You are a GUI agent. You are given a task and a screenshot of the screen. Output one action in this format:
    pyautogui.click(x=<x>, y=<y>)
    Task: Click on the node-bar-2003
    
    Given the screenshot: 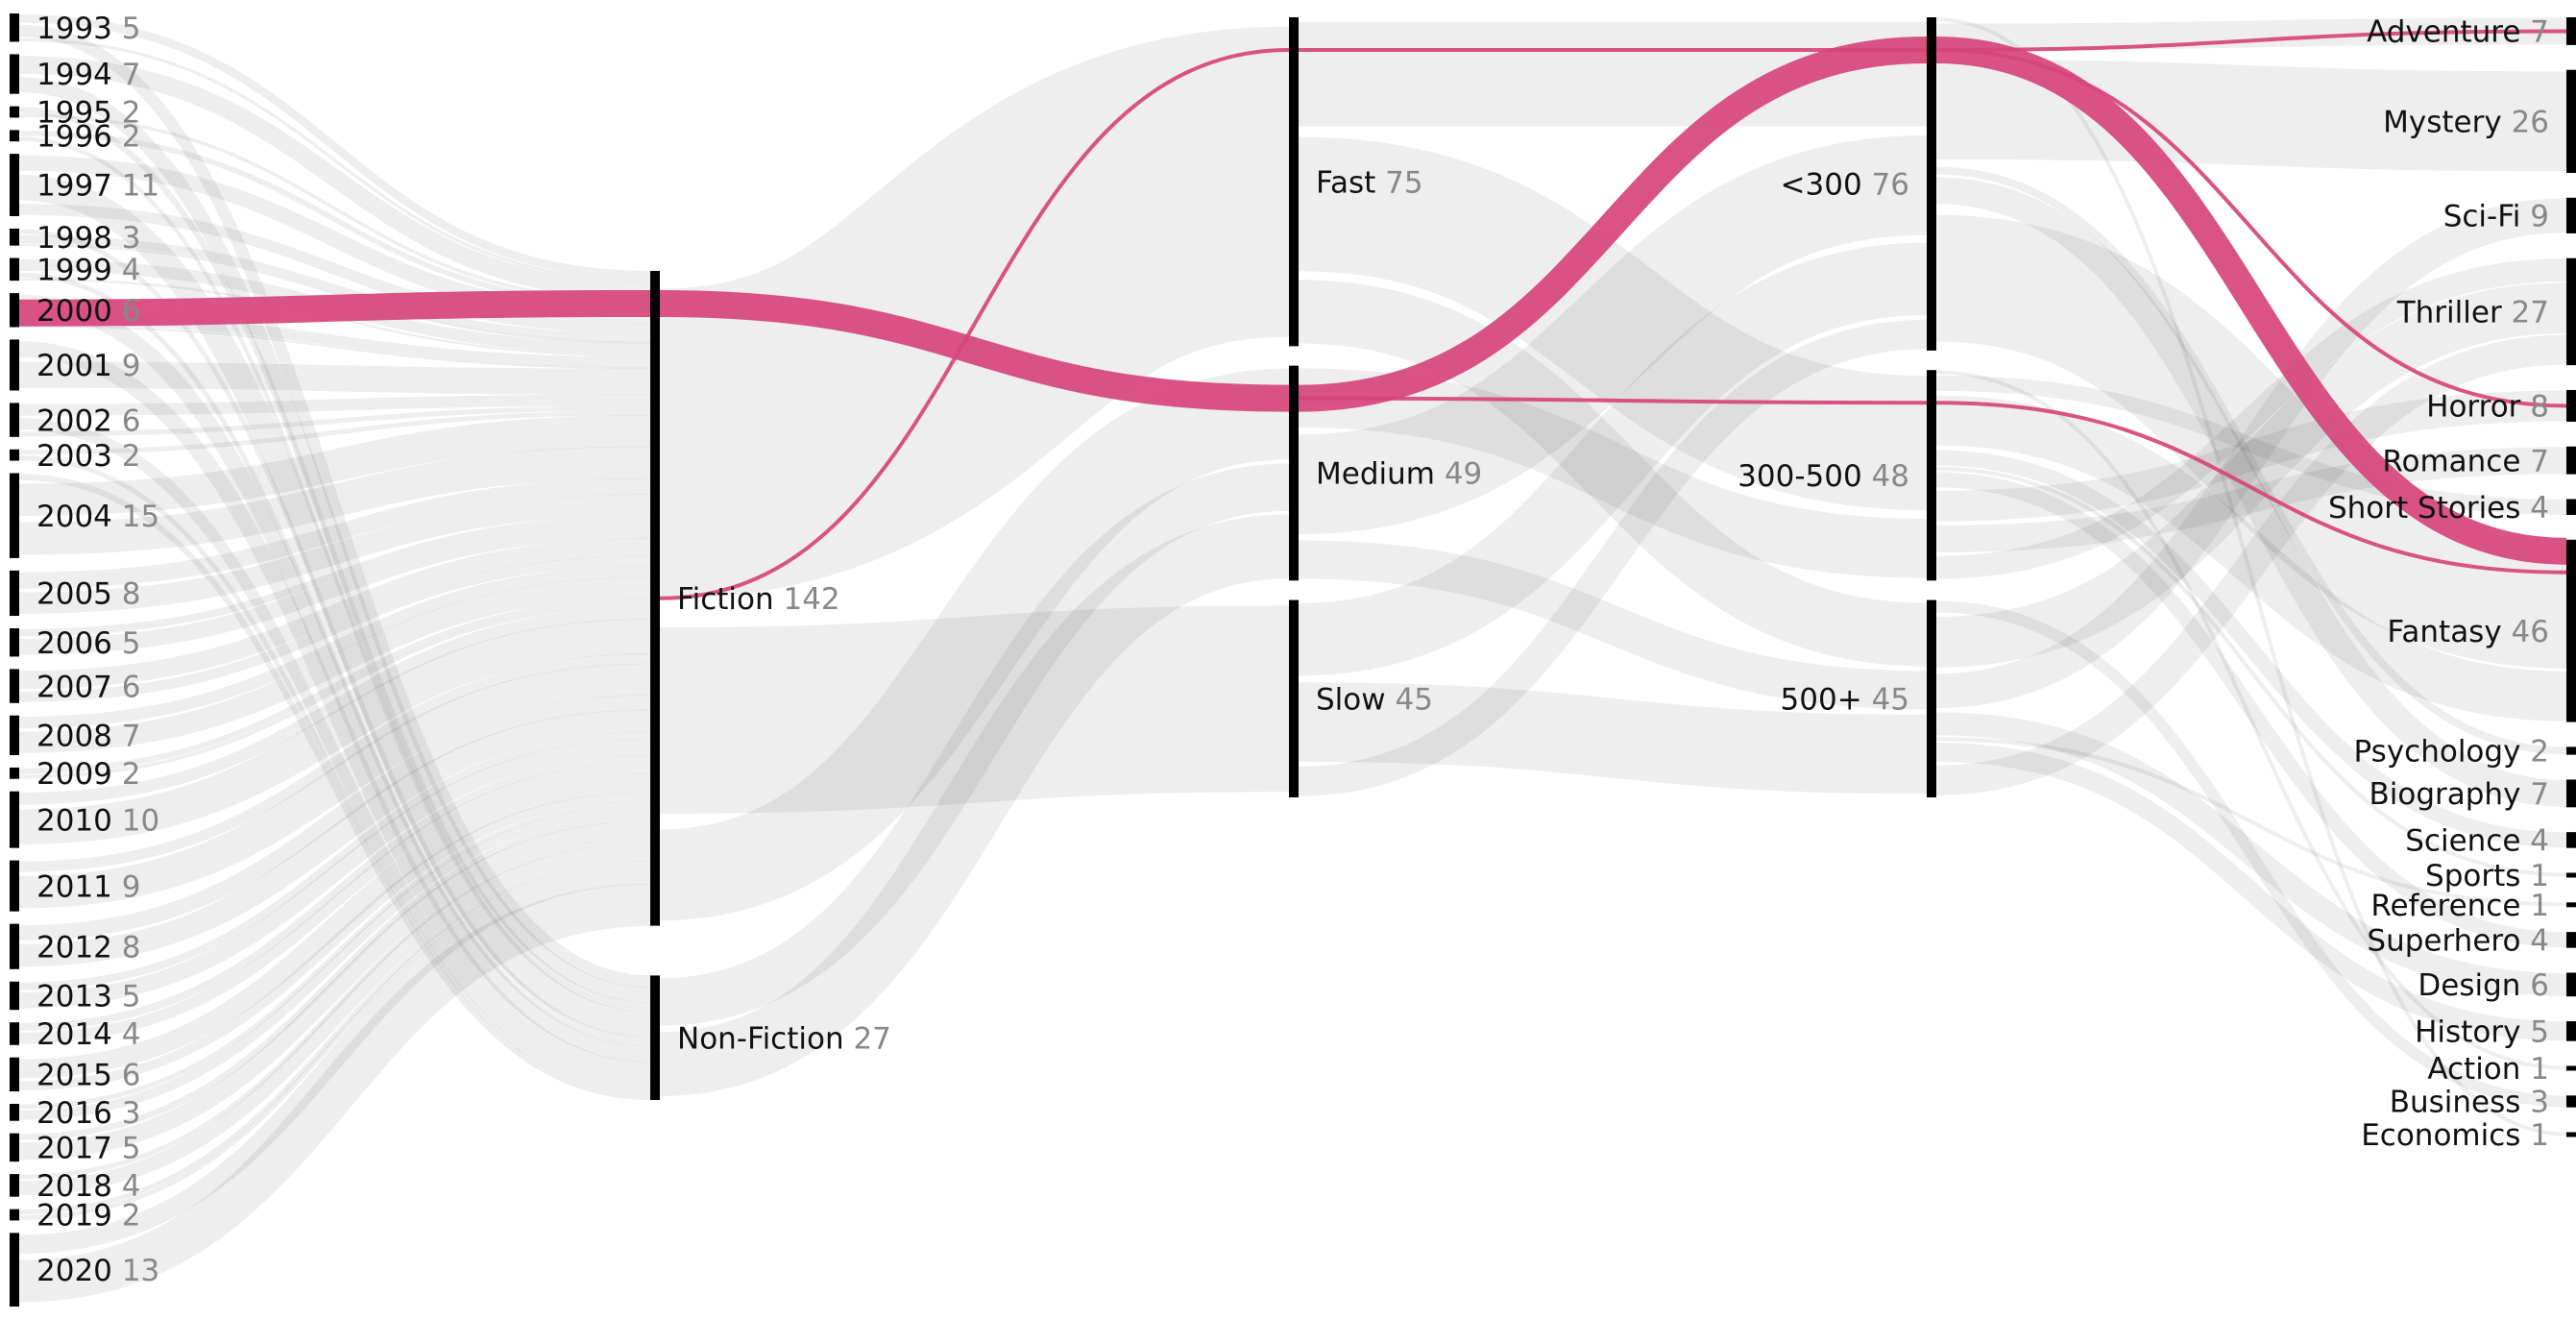 What is the action you would take?
    pyautogui.click(x=14, y=455)
    